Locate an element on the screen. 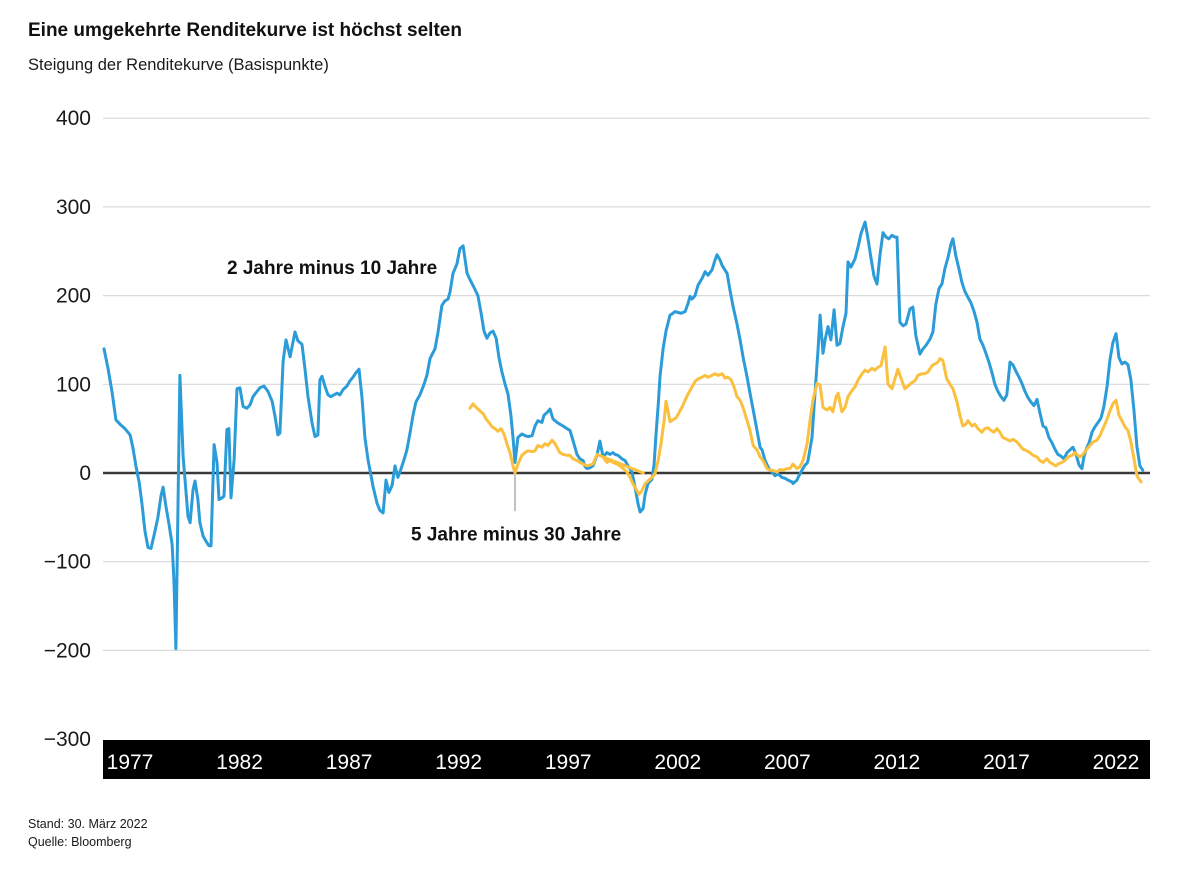 The width and height of the screenshot is (1178, 874). y-tick-label: 300 is located at coordinates (73, 207).